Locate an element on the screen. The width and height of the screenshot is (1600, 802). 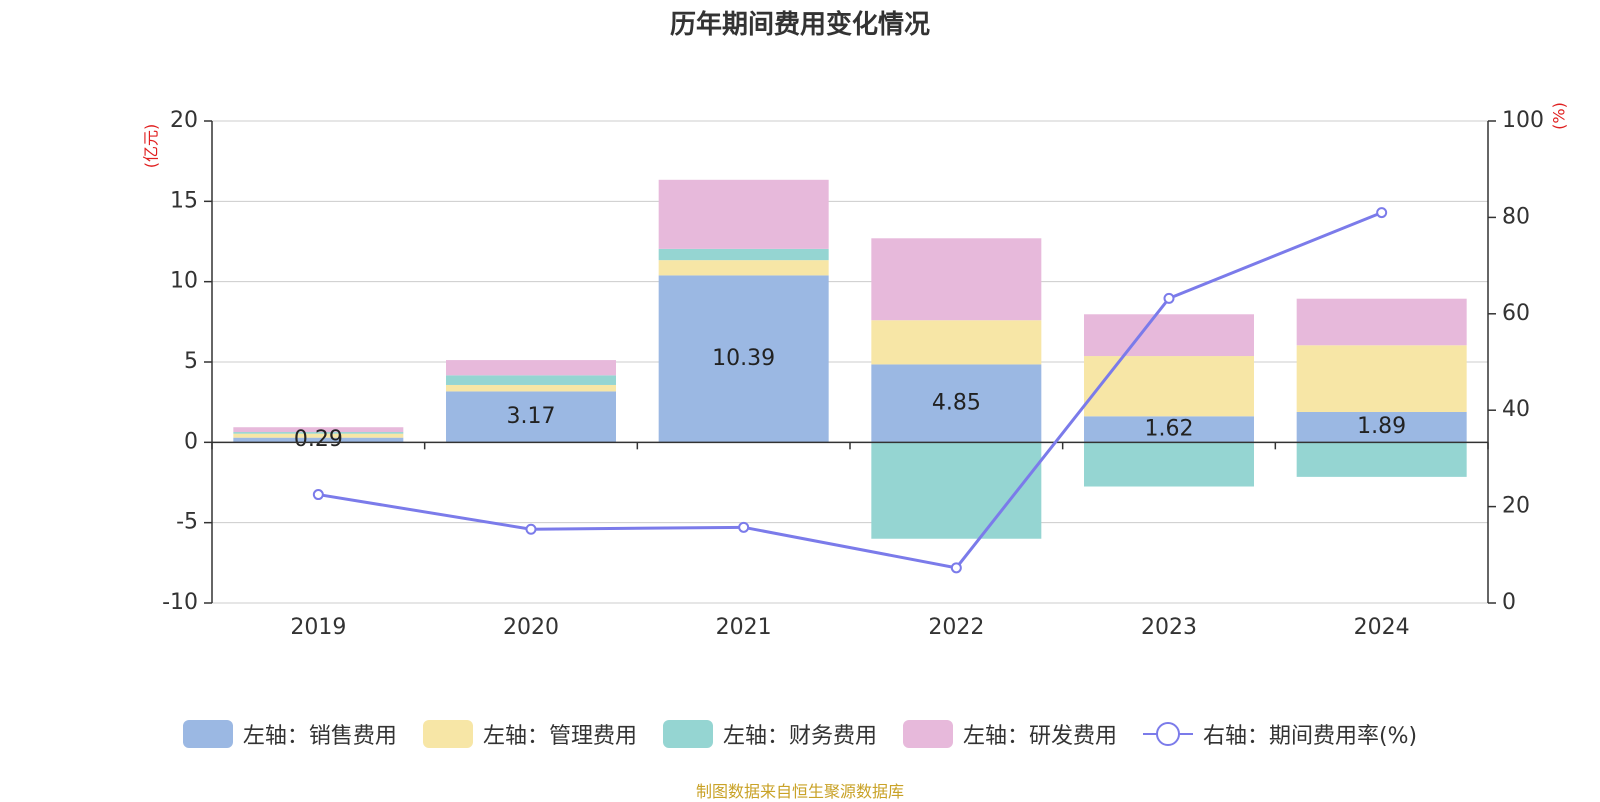
bar-rnd-2023 is located at coordinates (1169, 335).